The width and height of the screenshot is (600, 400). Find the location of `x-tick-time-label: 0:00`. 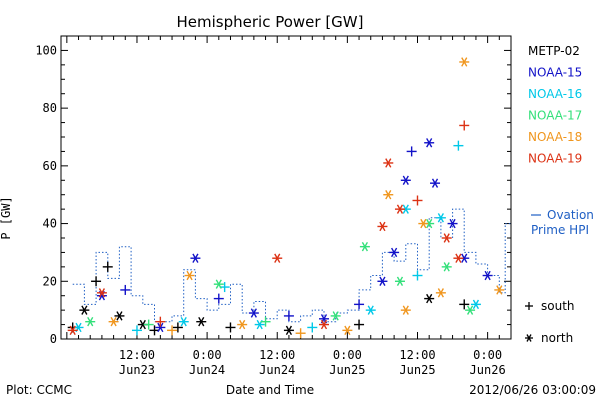

x-tick-time-label: 0:00 is located at coordinates (207, 355).